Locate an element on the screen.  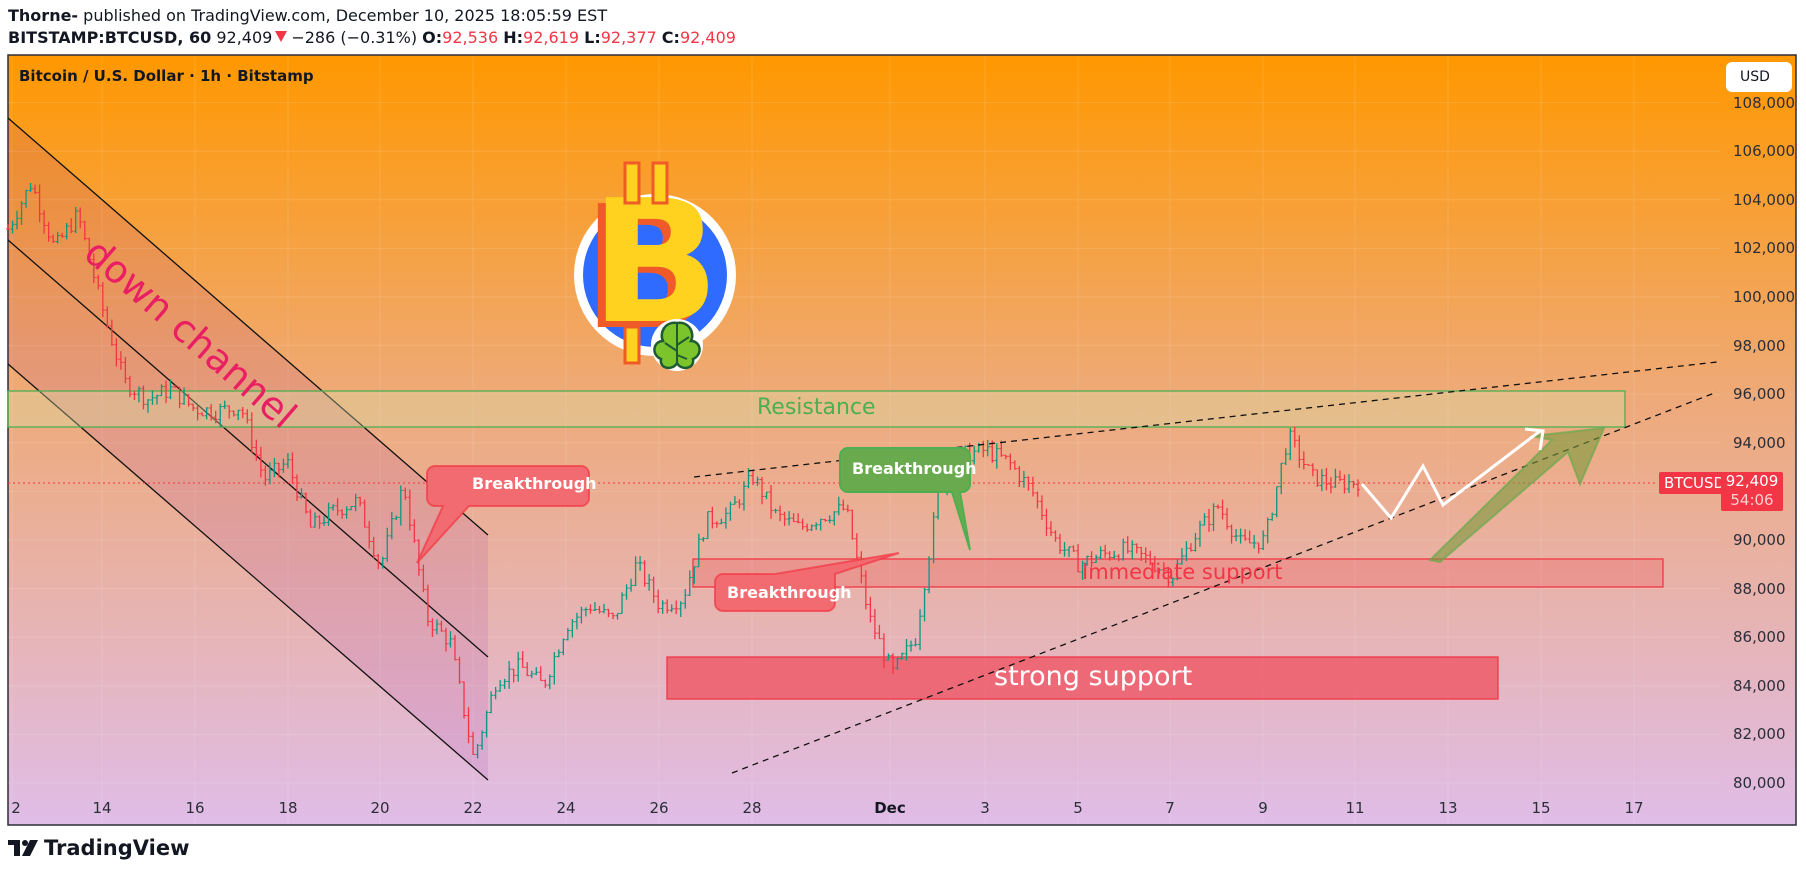
time-axis-label: 18 is located at coordinates (288, 808).